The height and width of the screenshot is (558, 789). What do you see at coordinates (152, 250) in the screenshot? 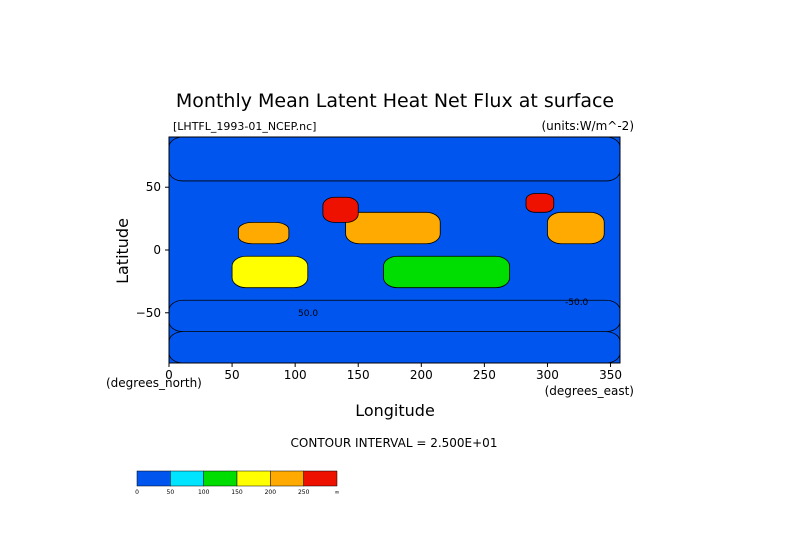
I see `y-axis-ticks: 50 0 −50` at bounding box center [152, 250].